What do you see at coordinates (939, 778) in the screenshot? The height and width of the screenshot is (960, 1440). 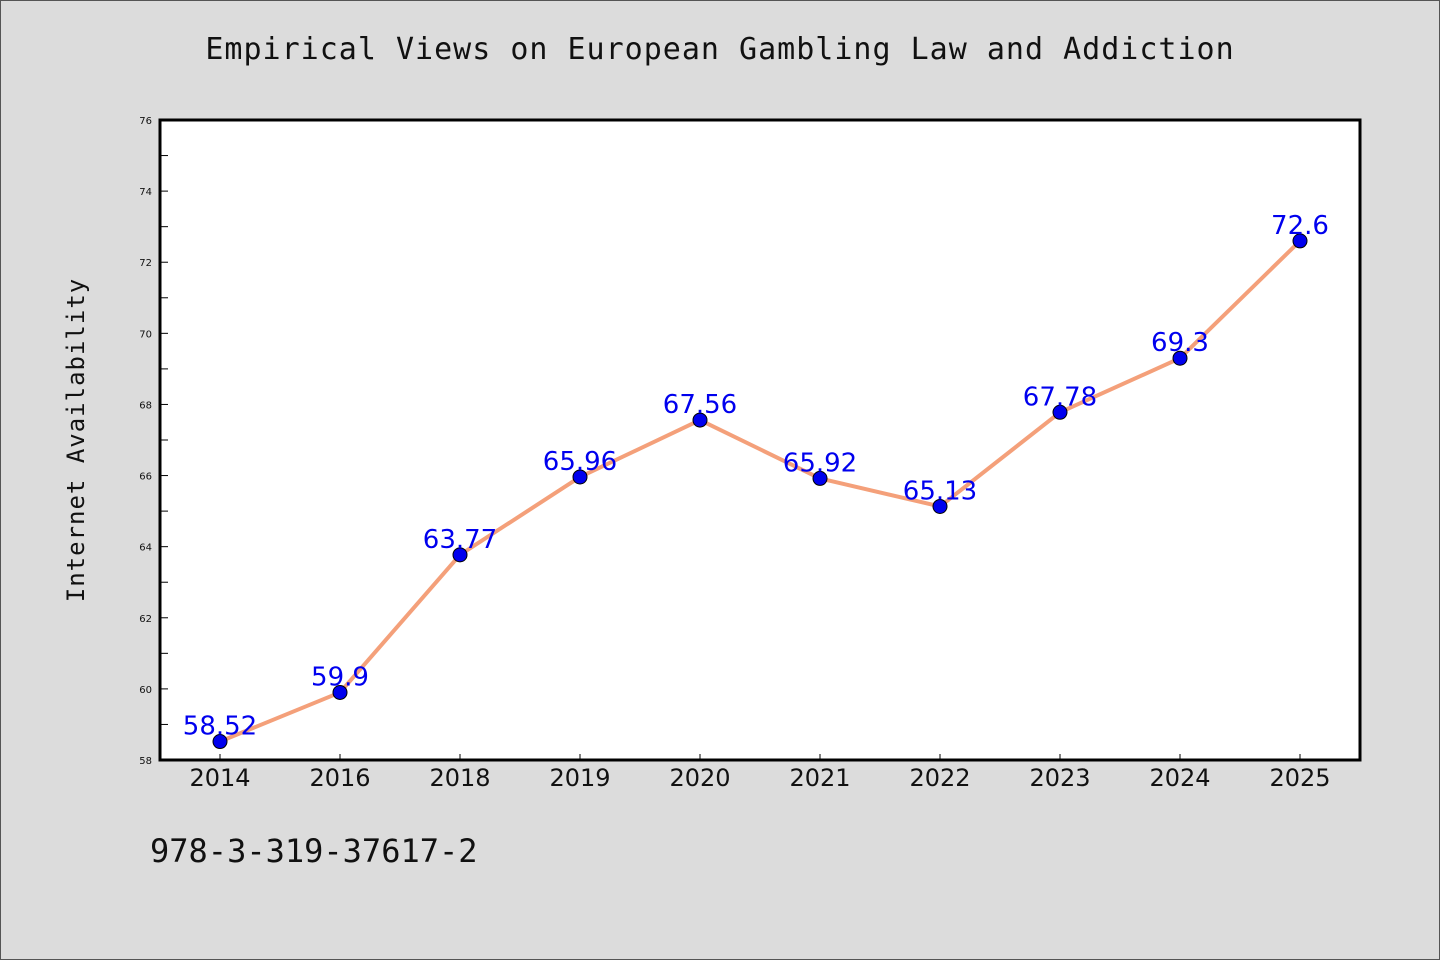 I see `x-tick-label: 2022` at bounding box center [939, 778].